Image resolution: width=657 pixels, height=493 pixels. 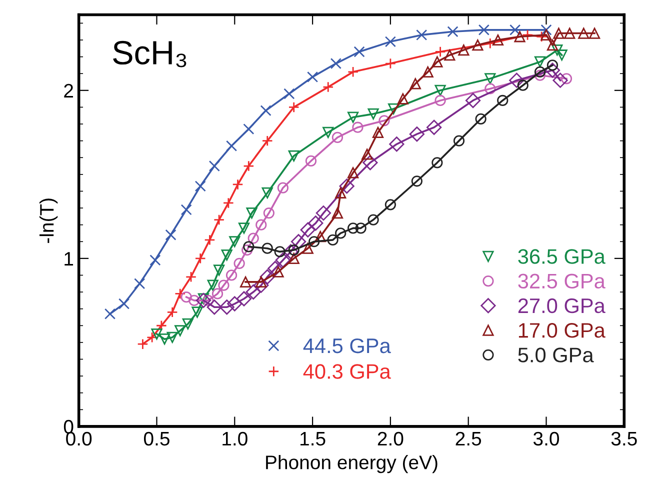 What do you see at coordinates (347, 371) in the screenshot?
I see `legend-label: 40.3 GPa` at bounding box center [347, 371].